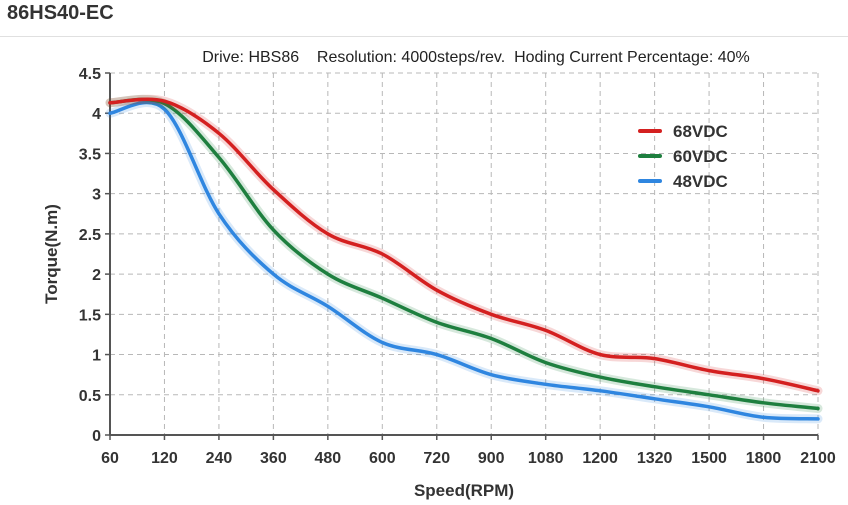 The width and height of the screenshot is (848, 505). I want to click on x-tick-label: 120, so click(164, 458).